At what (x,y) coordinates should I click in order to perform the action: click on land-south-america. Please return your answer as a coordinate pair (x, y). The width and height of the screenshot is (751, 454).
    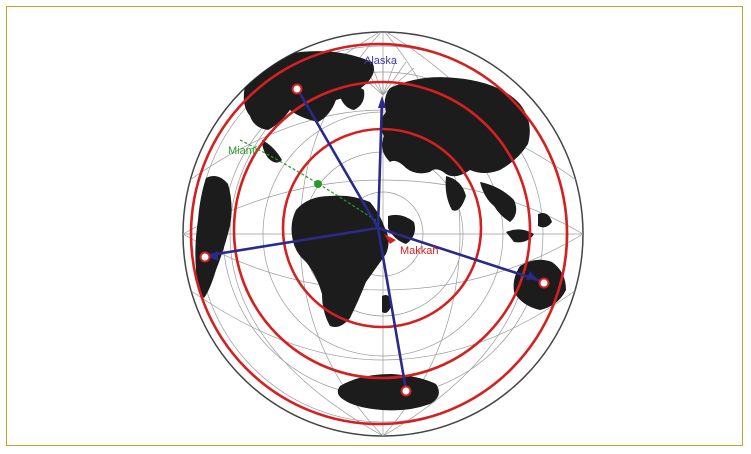
    Looking at the image, I should click on (213, 237).